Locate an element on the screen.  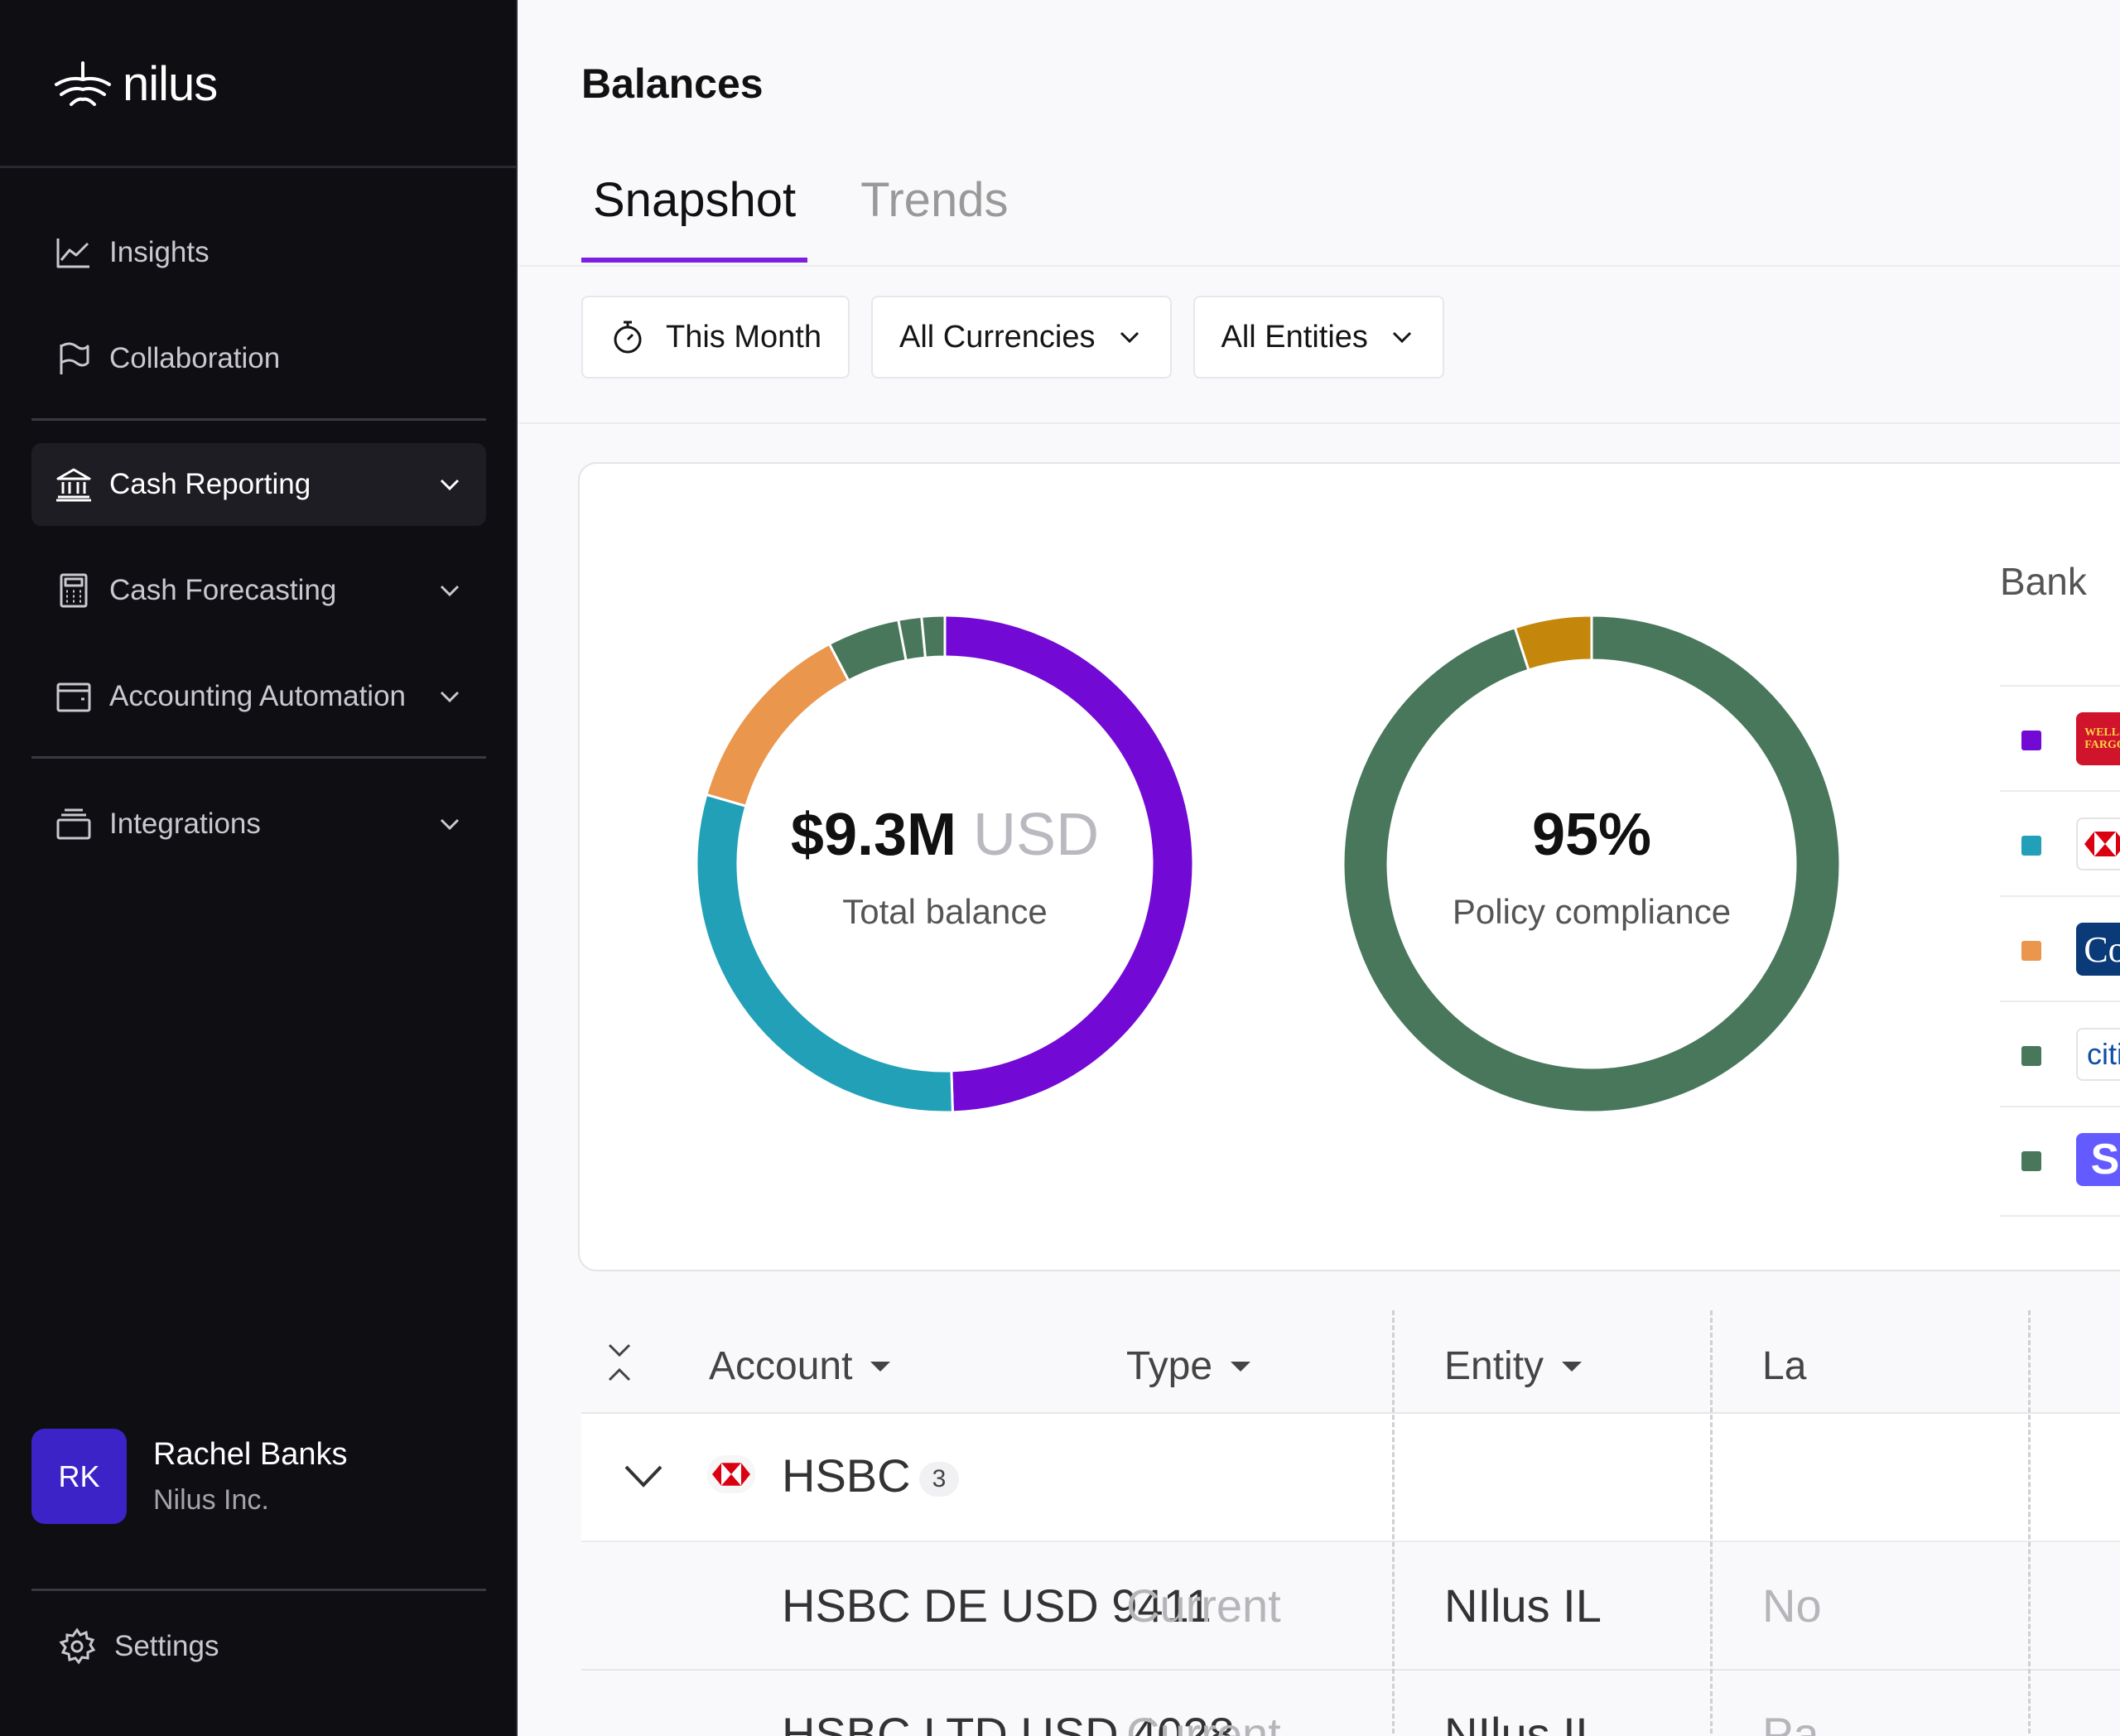
group-name: HSBC 3 is located at coordinates (871, 1476).